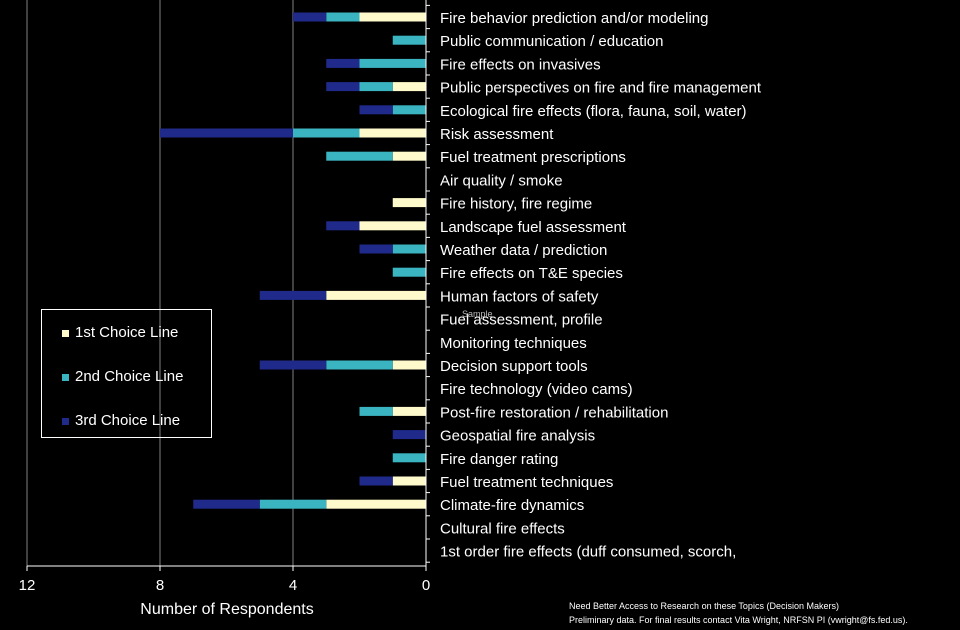 The height and width of the screenshot is (630, 960). Describe the element at coordinates (520, 64) in the screenshot. I see `category-label: Fire effects on invasives` at that location.